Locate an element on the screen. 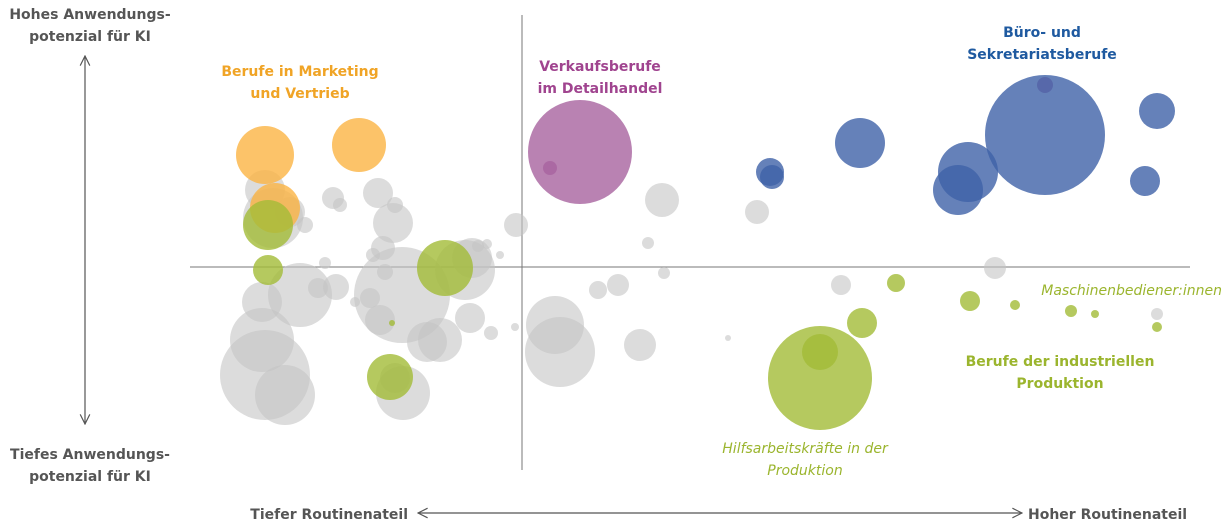 The image size is (1227, 528). text-line: Hilfsarbeitskräfte in der is located at coordinates (805, 449).